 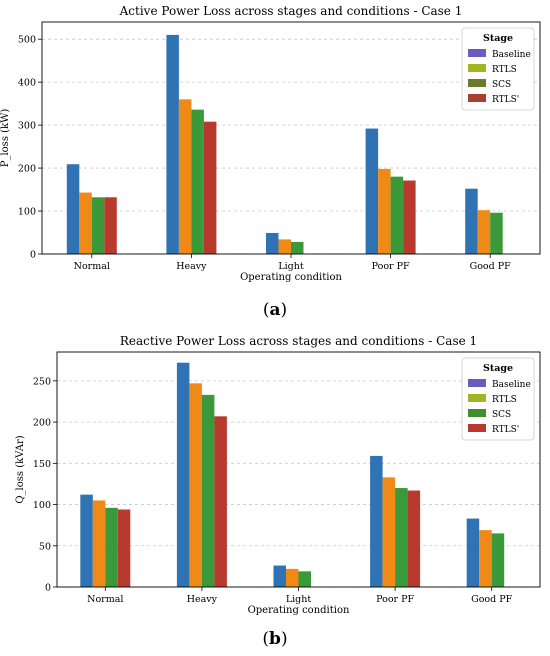 I want to click on chart-a-y-tick-label: 500, so click(x=27, y=40).